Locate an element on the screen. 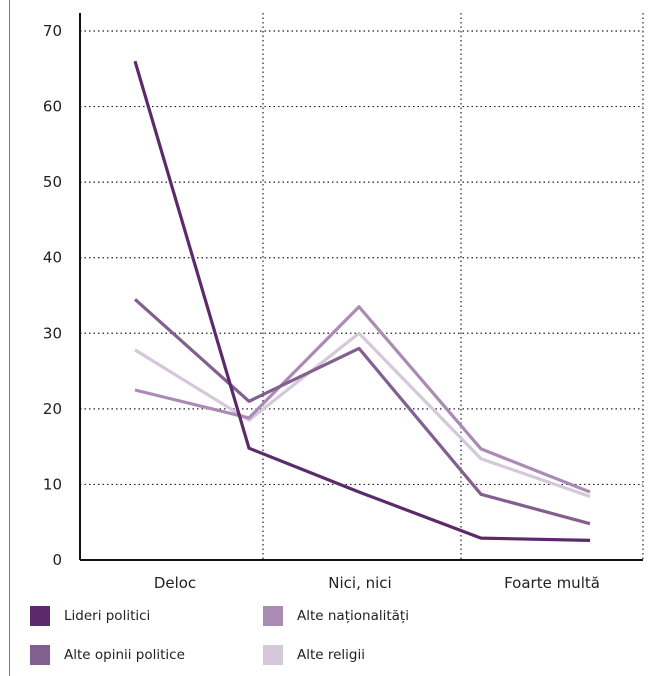  x-axis-ticks: Deloc Nici, nici Foarte multă is located at coordinates (377, 583).